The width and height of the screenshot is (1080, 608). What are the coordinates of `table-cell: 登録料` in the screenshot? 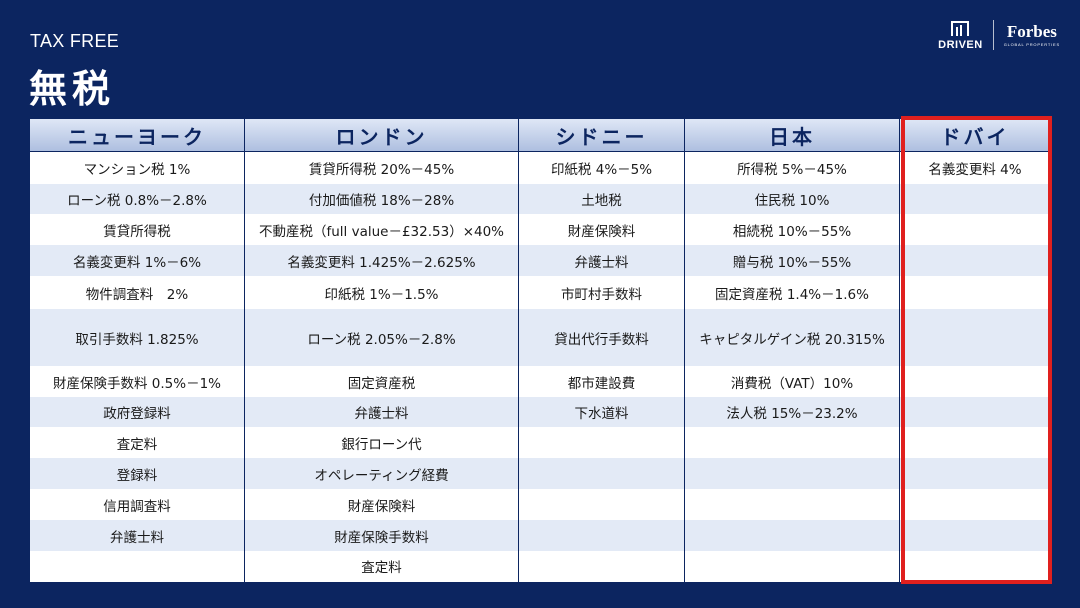 It's located at (137, 473).